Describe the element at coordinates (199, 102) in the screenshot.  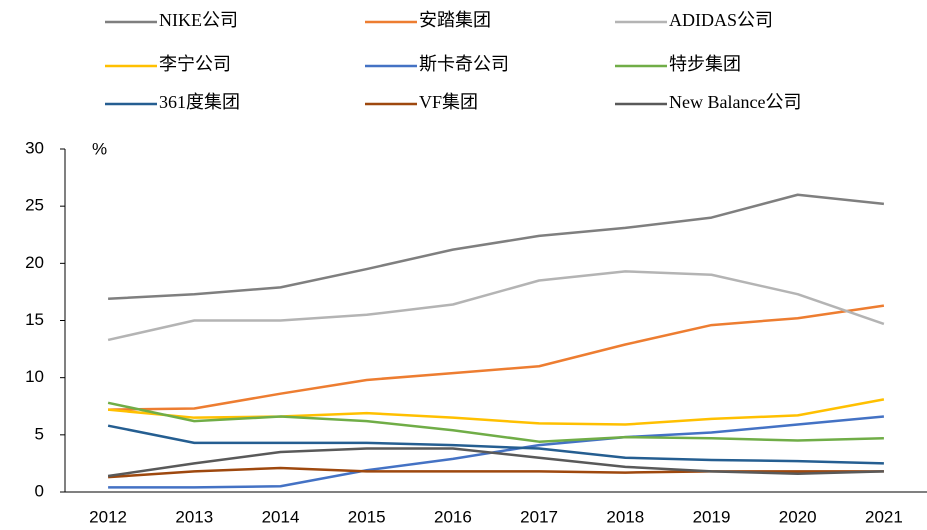
I see `legend-label: 361度集团` at that location.